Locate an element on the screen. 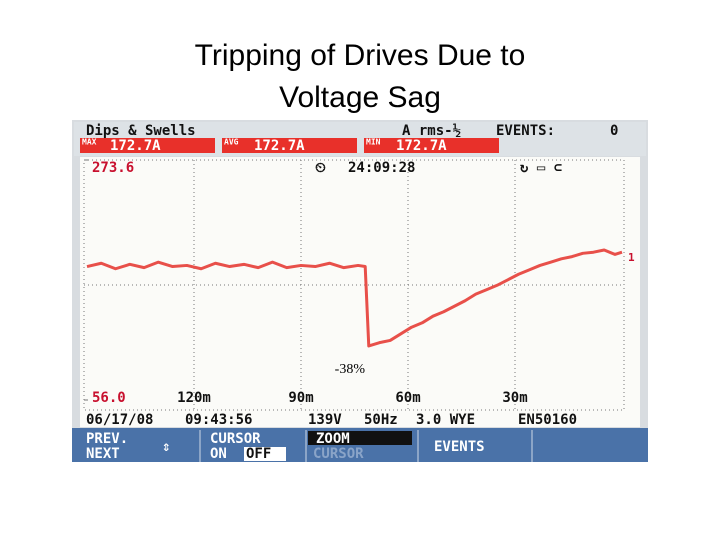 The width and height of the screenshot is (720, 540). softkey: ZOOM is located at coordinates (333, 439).